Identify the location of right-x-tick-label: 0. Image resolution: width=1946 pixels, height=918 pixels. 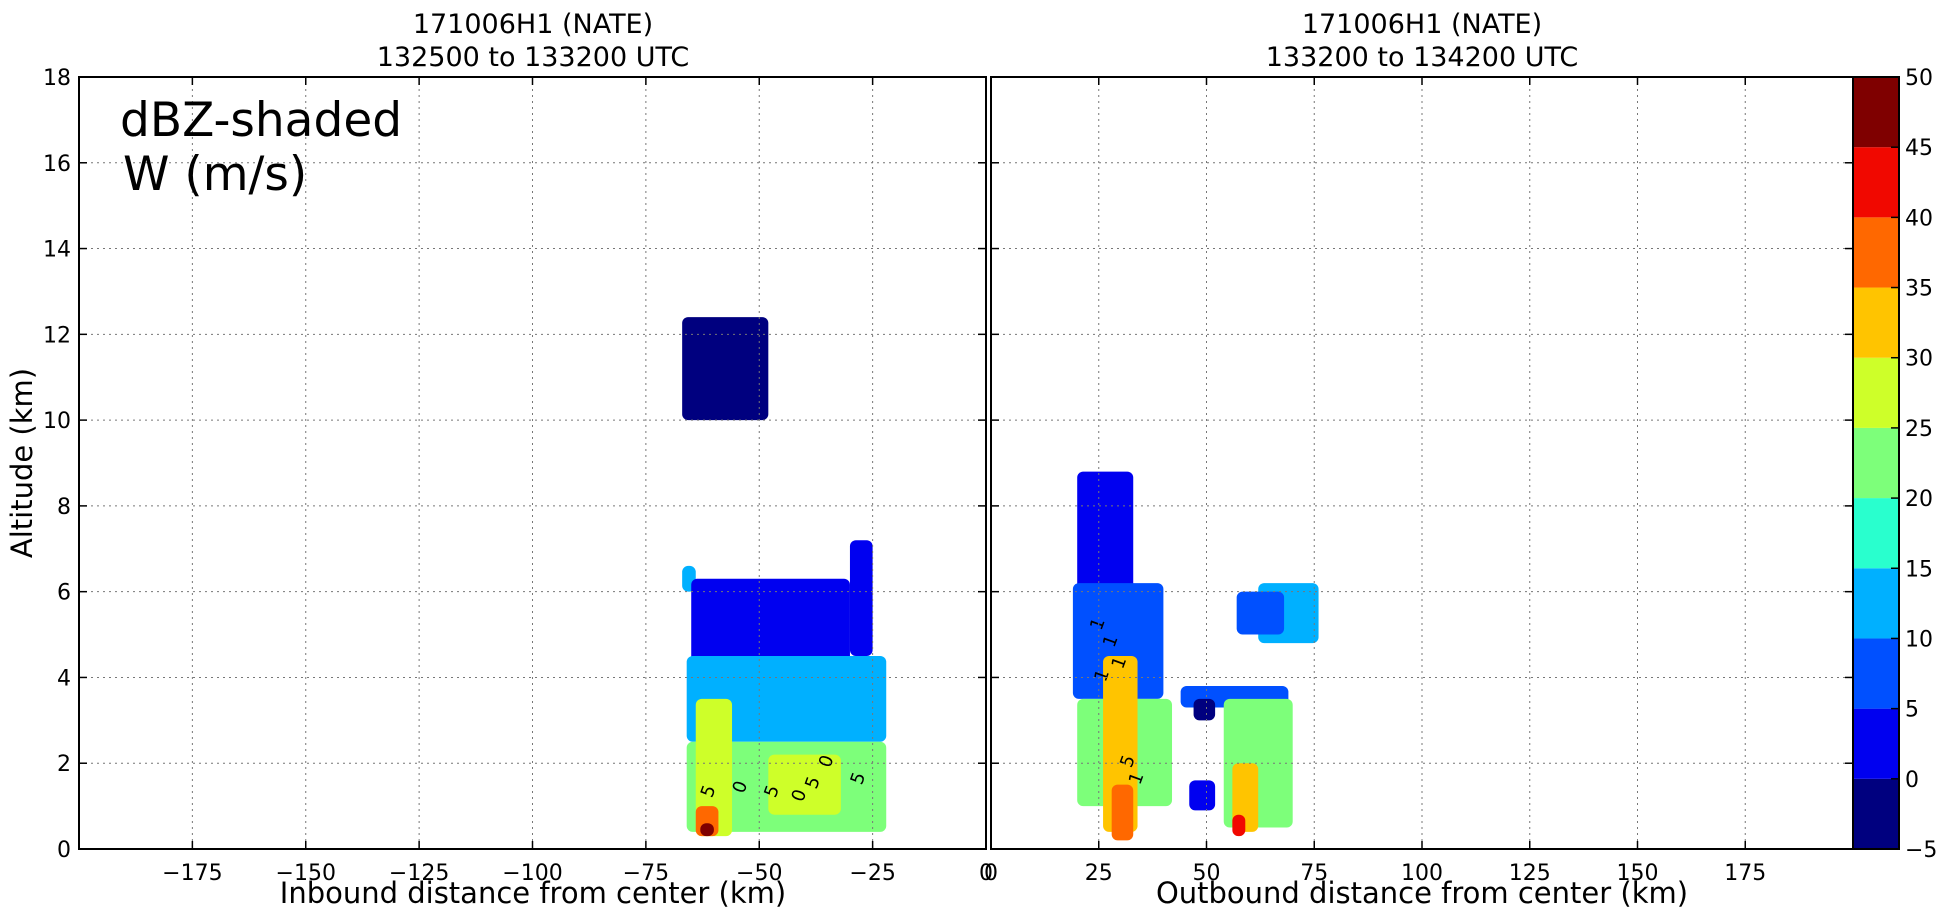
(991, 873).